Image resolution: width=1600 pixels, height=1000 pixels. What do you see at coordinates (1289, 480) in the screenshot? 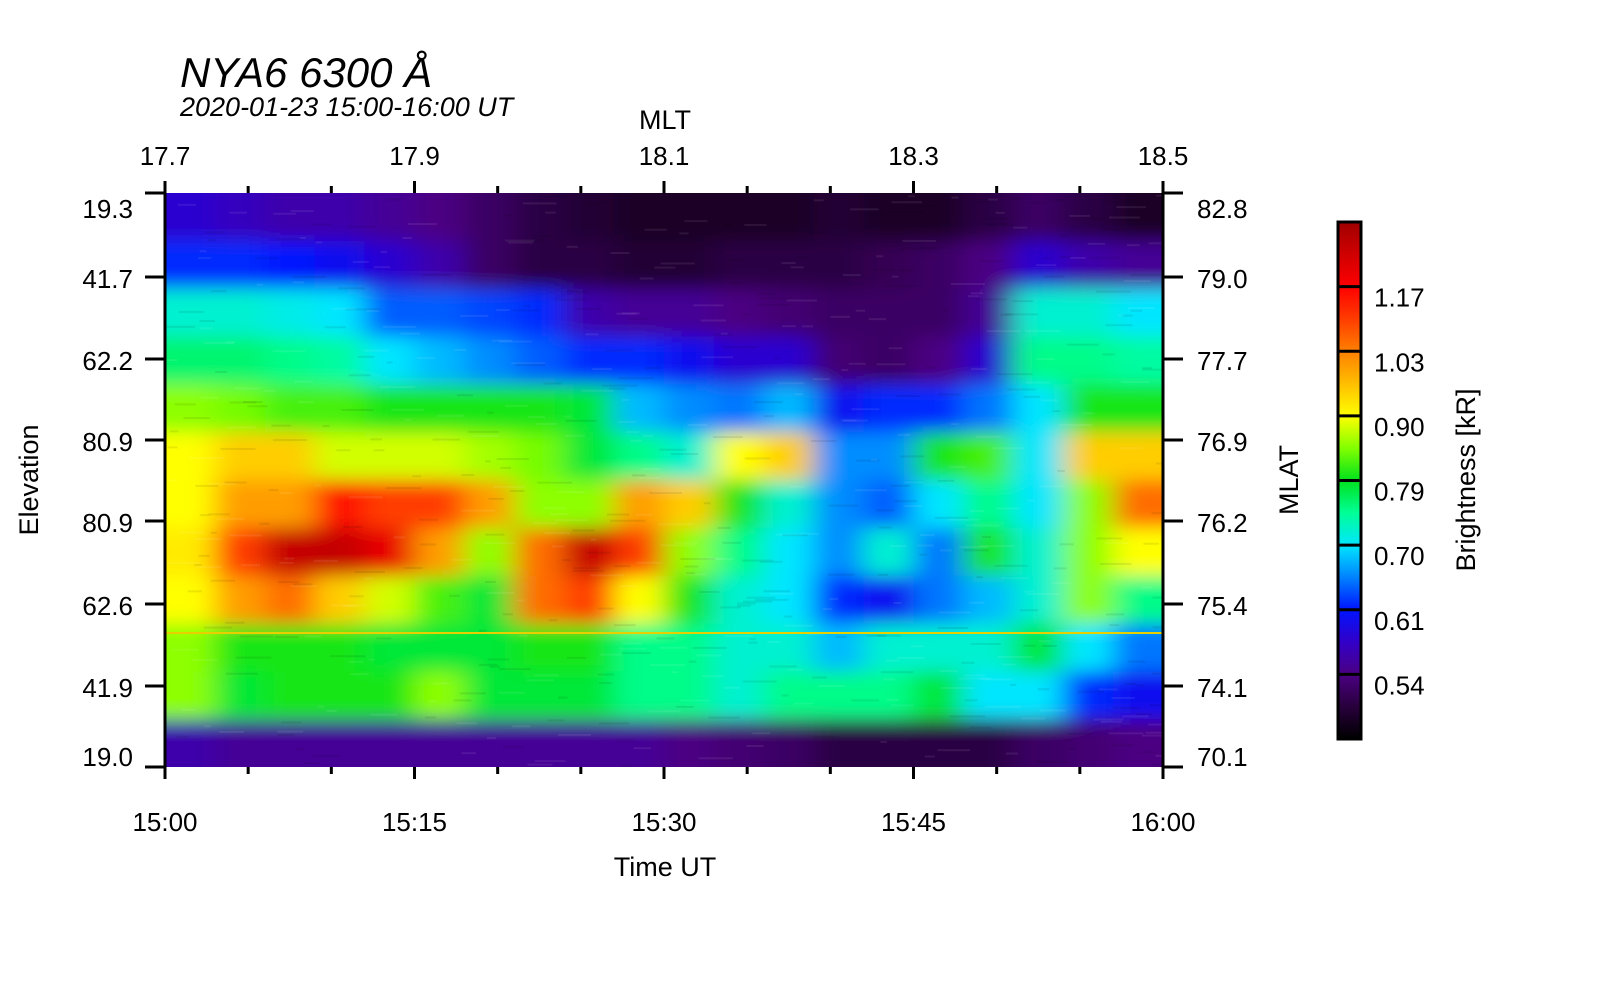
I see `y-right-axis-label: MLAT` at bounding box center [1289, 480].